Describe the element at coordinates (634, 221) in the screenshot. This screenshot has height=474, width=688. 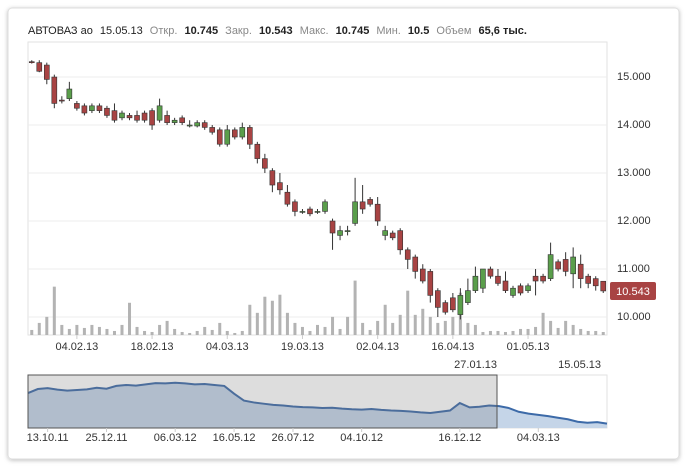
I see `y-tick-label: 12.000` at that location.